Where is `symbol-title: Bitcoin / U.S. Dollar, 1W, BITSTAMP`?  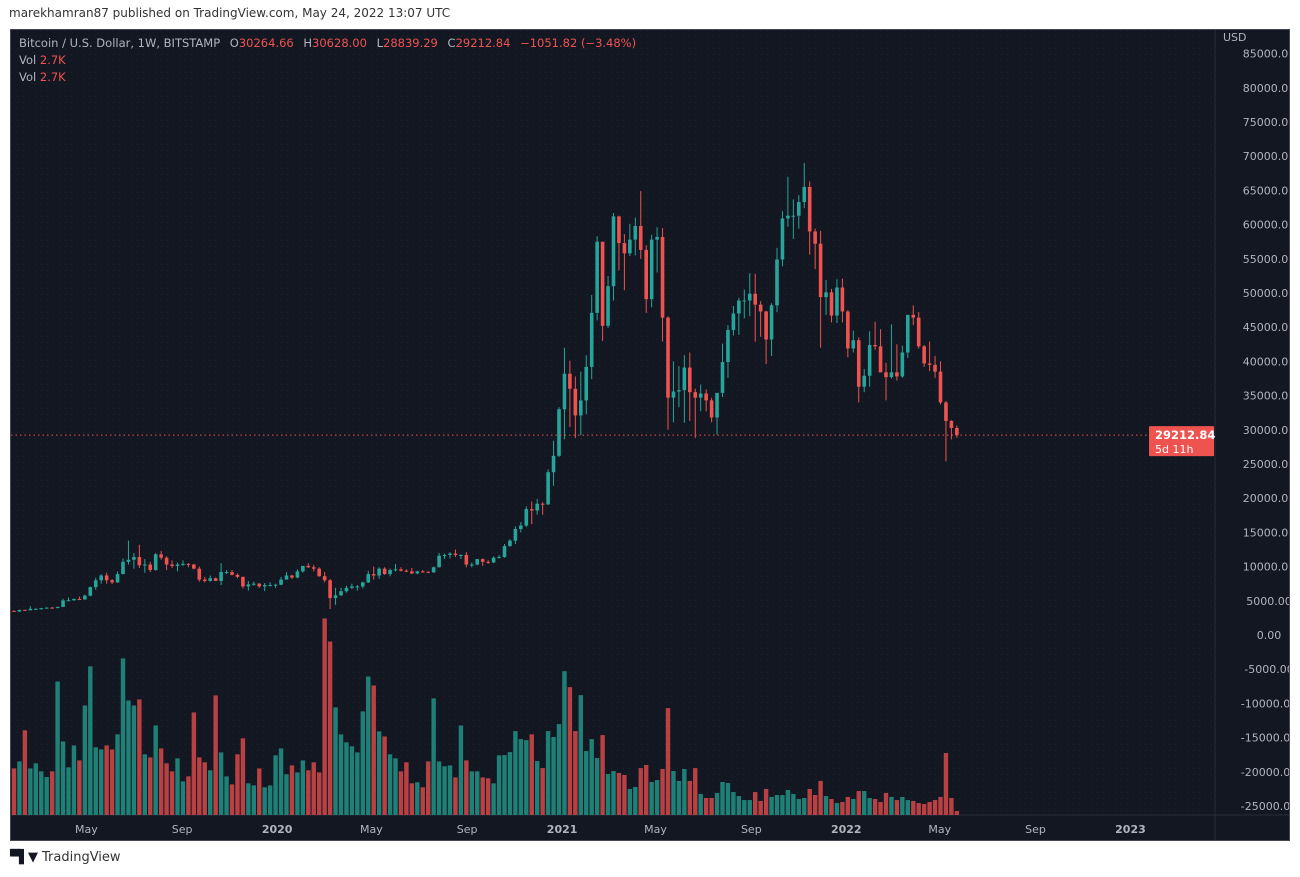 symbol-title: Bitcoin / U.S. Dollar, 1W, BITSTAMP is located at coordinates (120, 43).